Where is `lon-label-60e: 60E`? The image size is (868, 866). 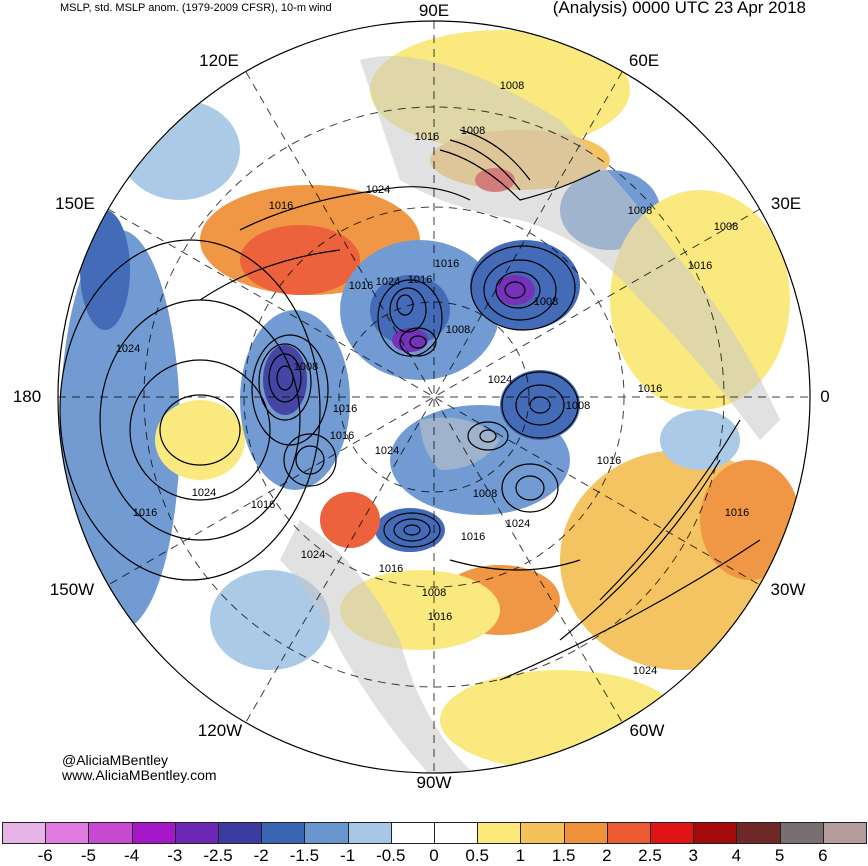 lon-label-60e: 60E is located at coordinates (644, 60).